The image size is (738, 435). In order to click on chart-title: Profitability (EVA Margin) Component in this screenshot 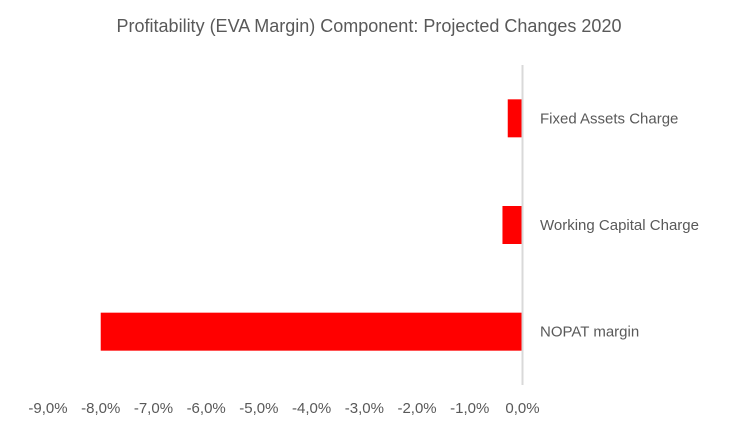, I will do `click(369, 26)`.